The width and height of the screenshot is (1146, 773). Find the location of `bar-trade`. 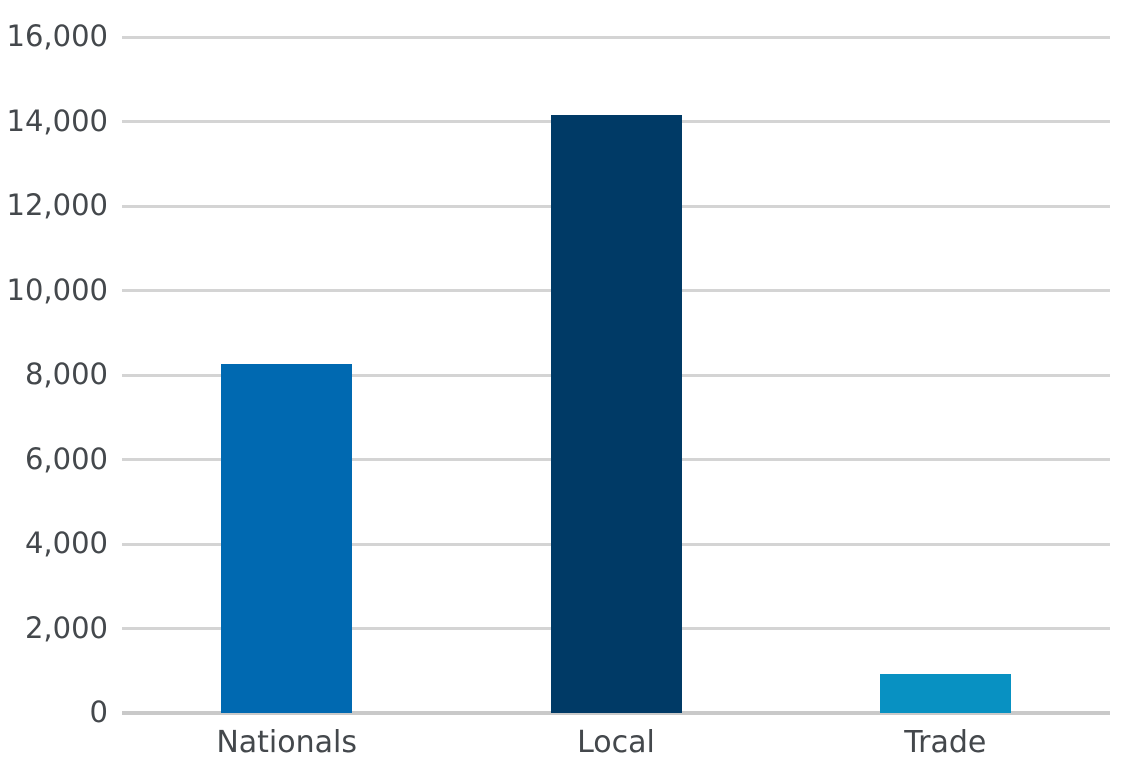

bar-trade is located at coordinates (945, 693).